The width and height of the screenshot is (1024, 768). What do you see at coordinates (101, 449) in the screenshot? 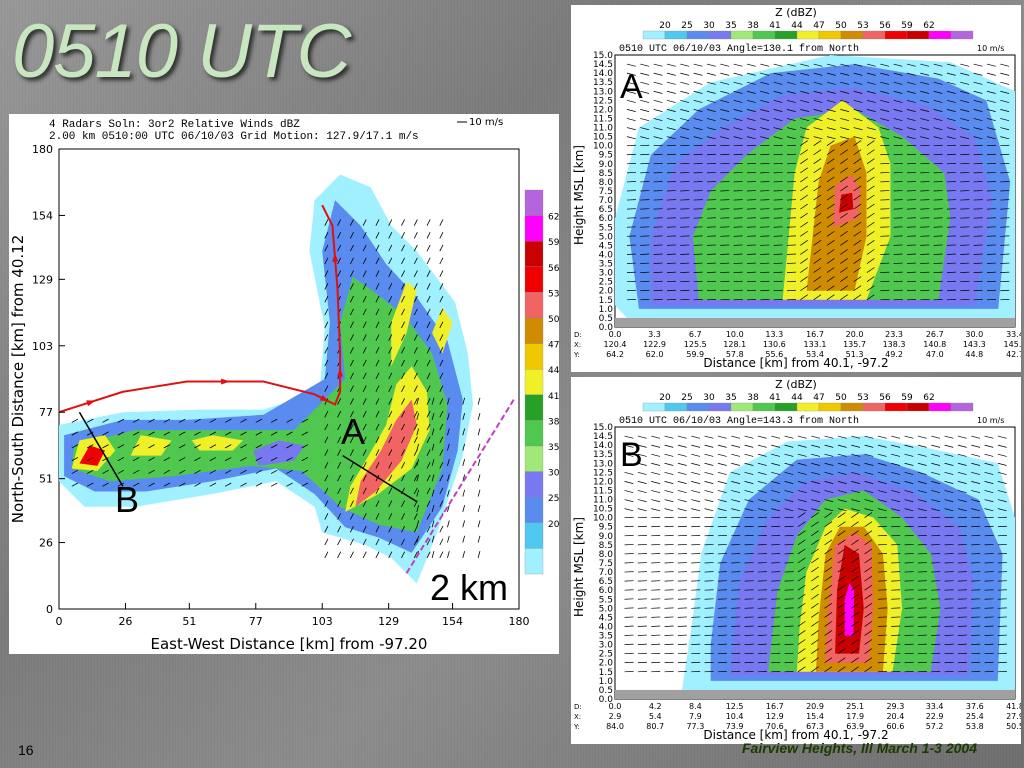
I see `section-line-b` at bounding box center [101, 449].